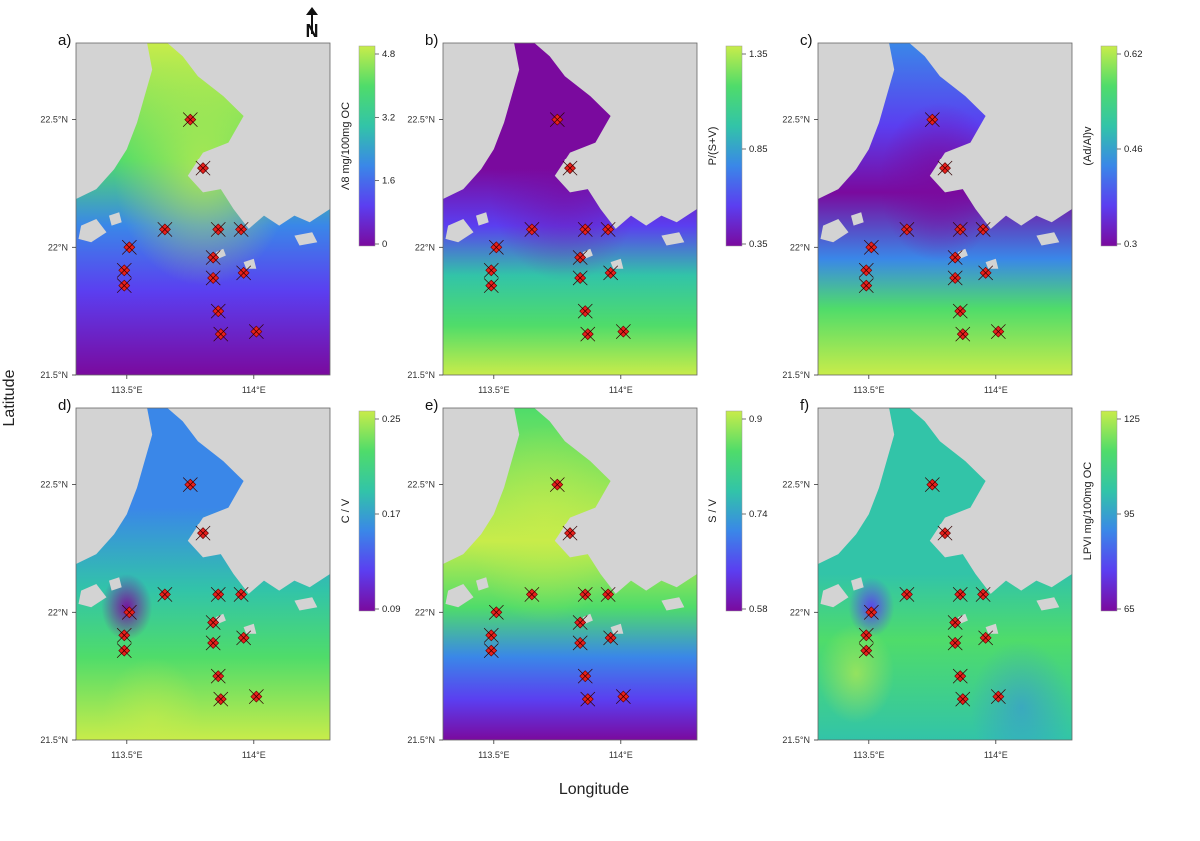 The image size is (1200, 841). What do you see at coordinates (1088, 146) in the screenshot?
I see `colorbar-title: (Ad/Al)v` at bounding box center [1088, 146].